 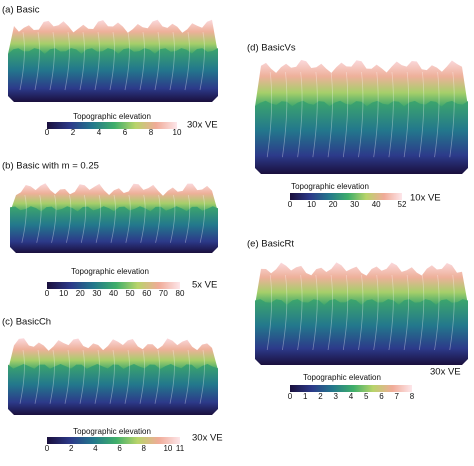 I want to click on panel-label: (d) BasicVs, so click(x=271, y=48).